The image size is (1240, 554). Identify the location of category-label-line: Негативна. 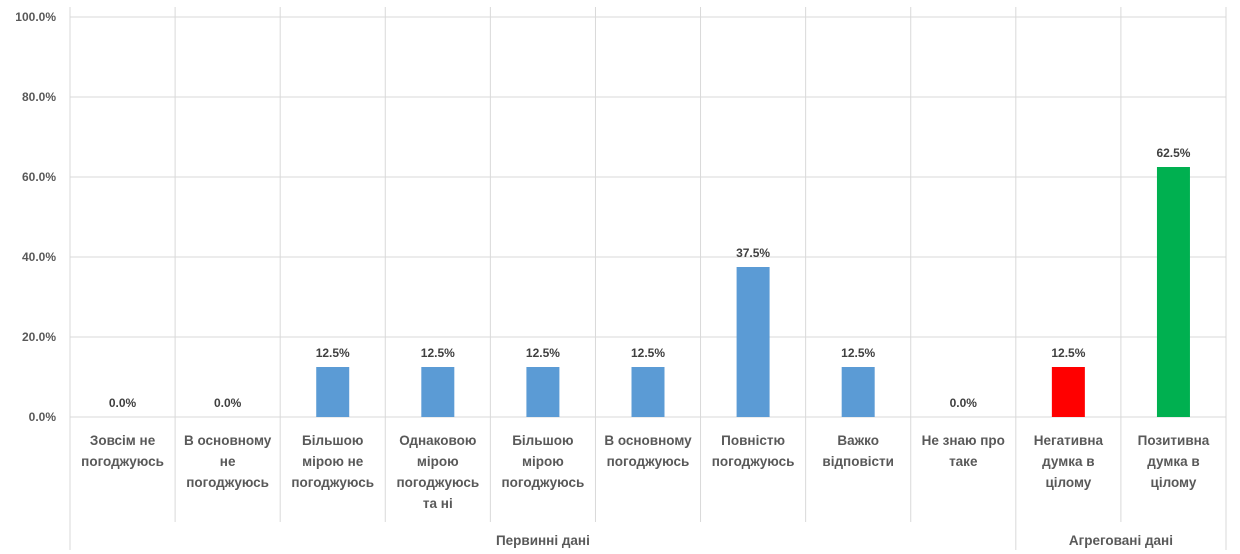
(1069, 440).